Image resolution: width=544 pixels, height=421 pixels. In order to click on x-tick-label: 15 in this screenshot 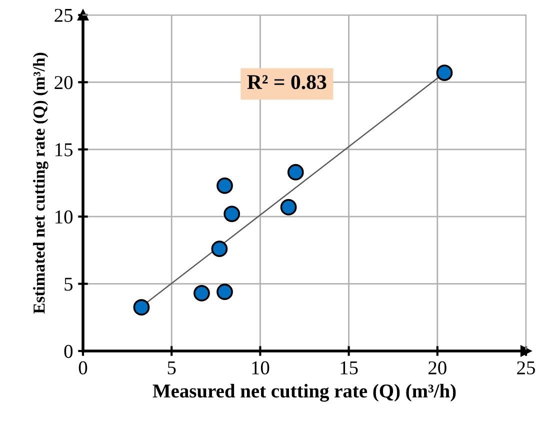, I will do `click(349, 367)`.